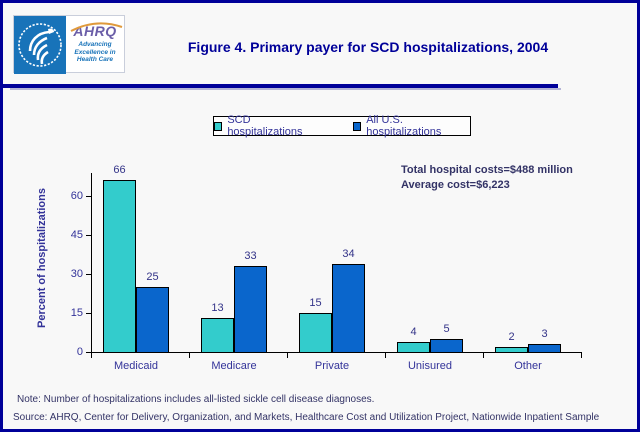  Describe the element at coordinates (76, 235) in the screenshot. I see `y-tick-label: 45` at that location.